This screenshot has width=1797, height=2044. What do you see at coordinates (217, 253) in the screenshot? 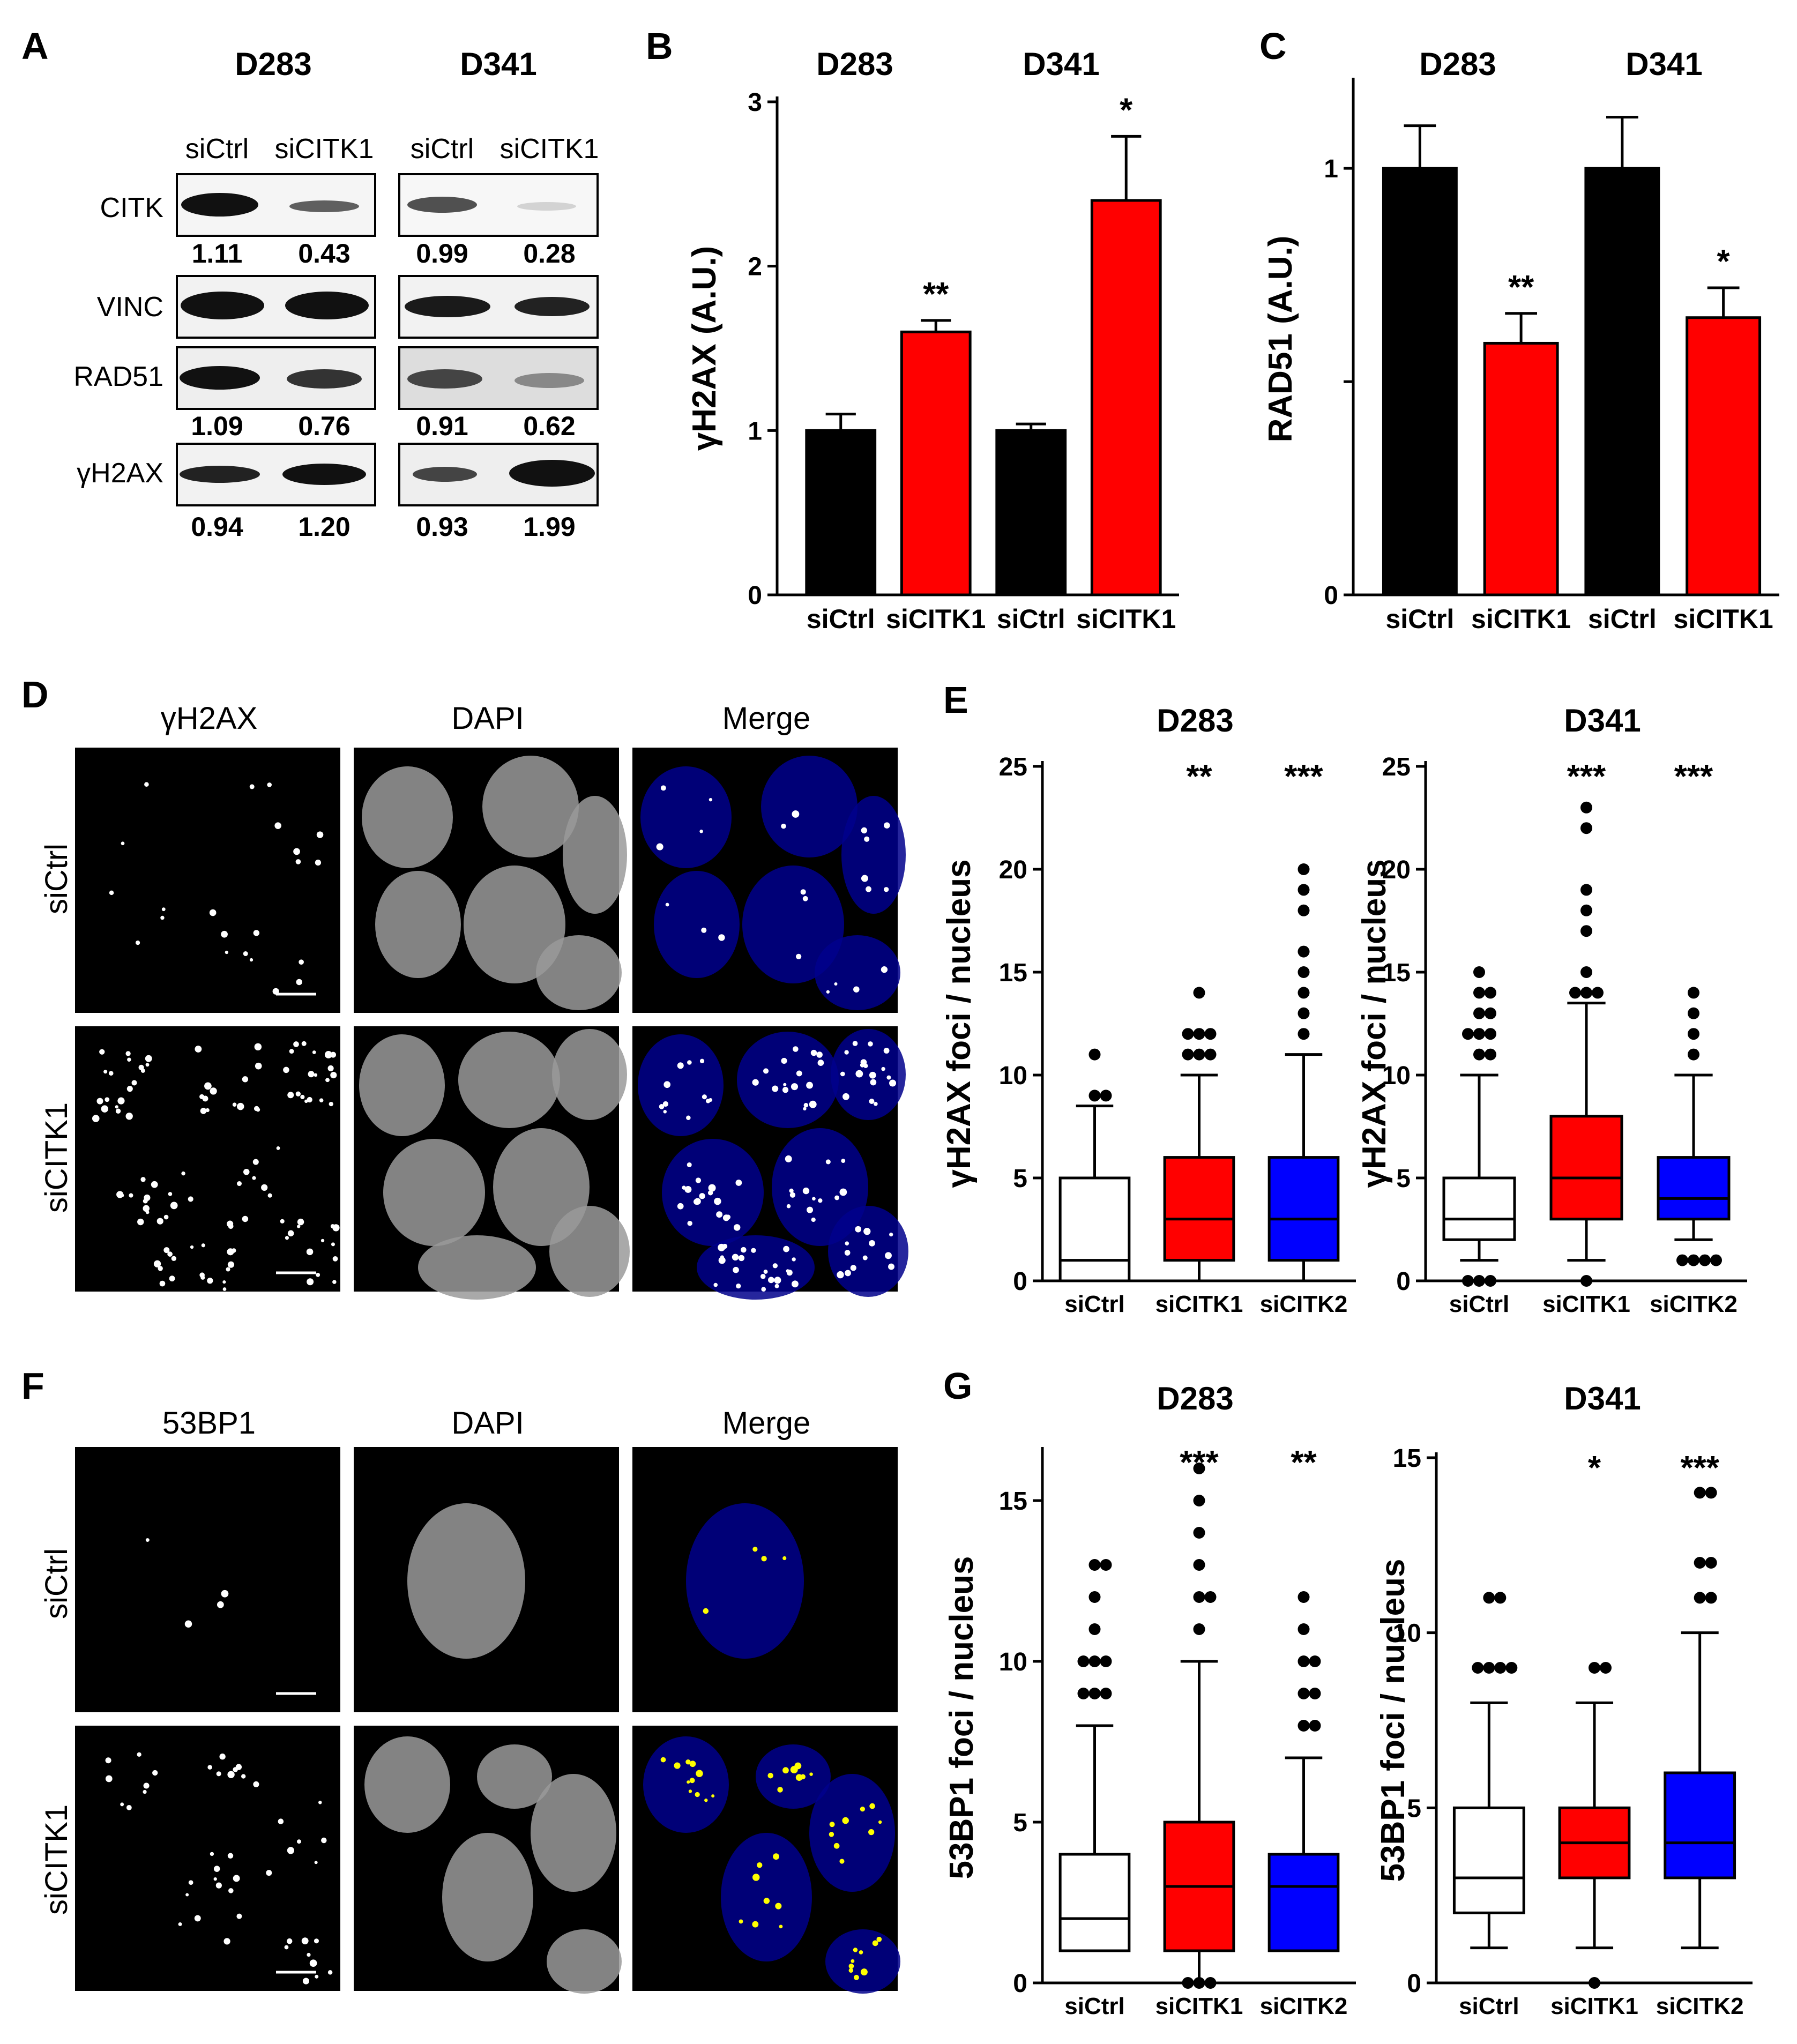
I see `blot-quant: 1.11` at bounding box center [217, 253].